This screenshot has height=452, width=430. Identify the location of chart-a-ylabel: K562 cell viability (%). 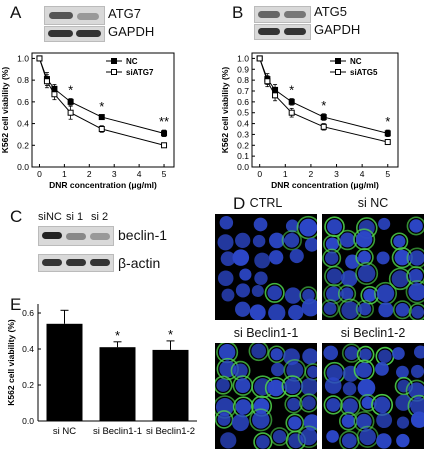
(5, 110).